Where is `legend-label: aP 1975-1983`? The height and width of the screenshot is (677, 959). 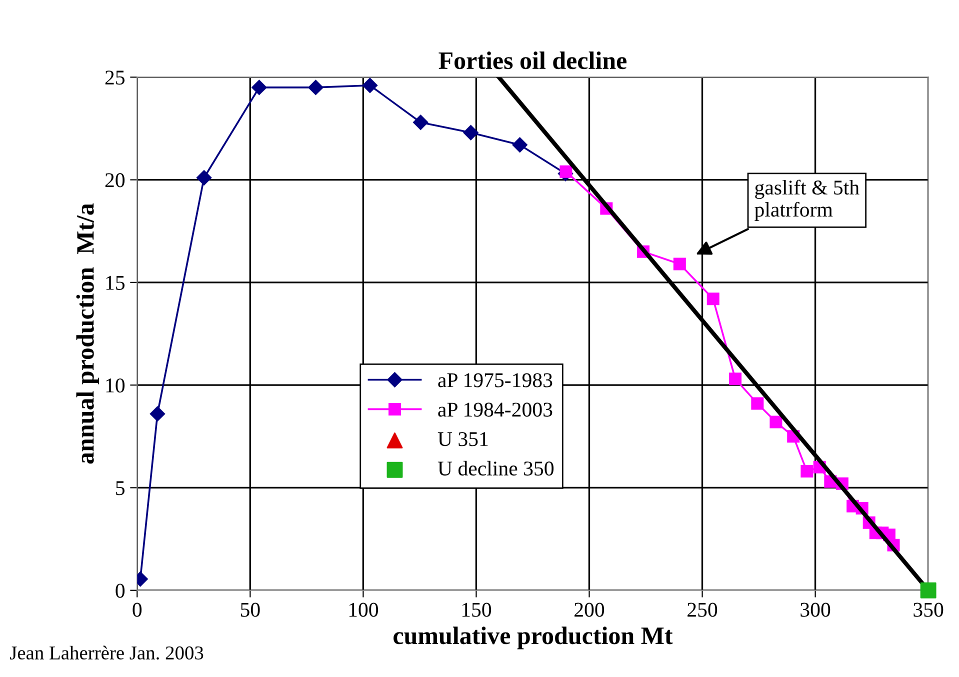 legend-label: aP 1975-1983 is located at coordinates (495, 380).